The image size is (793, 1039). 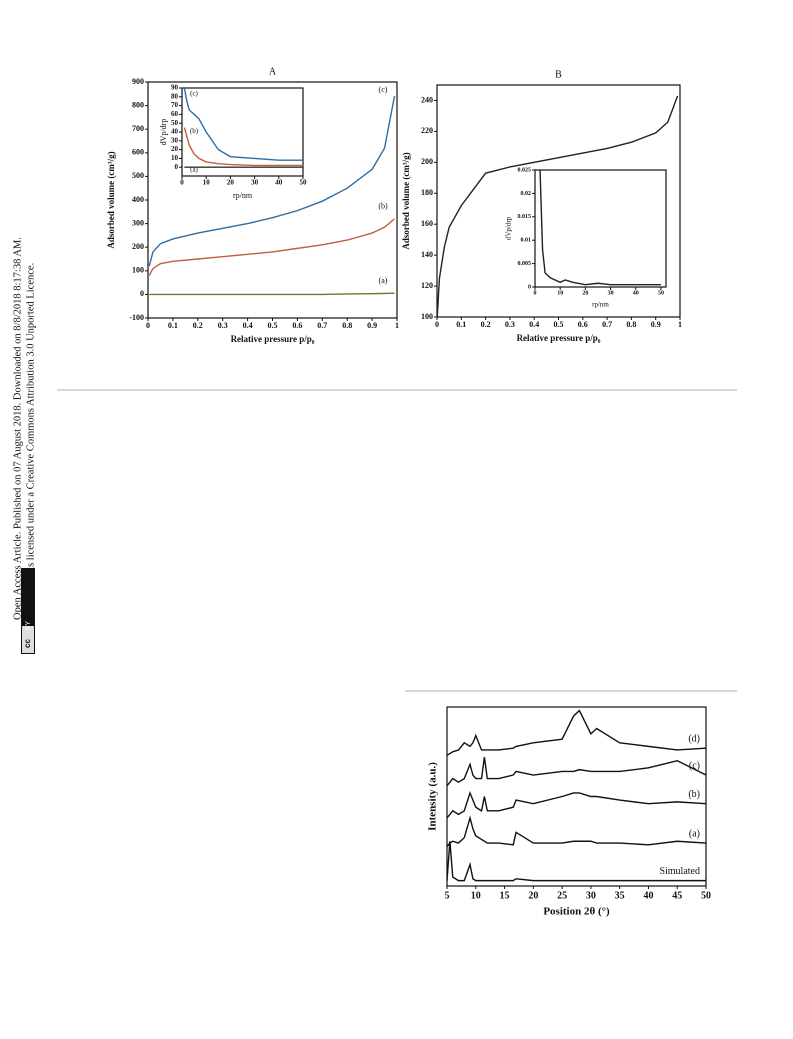 What do you see at coordinates (427, 316) in the screenshot?
I see `y-tick-label: 100` at bounding box center [427, 316].